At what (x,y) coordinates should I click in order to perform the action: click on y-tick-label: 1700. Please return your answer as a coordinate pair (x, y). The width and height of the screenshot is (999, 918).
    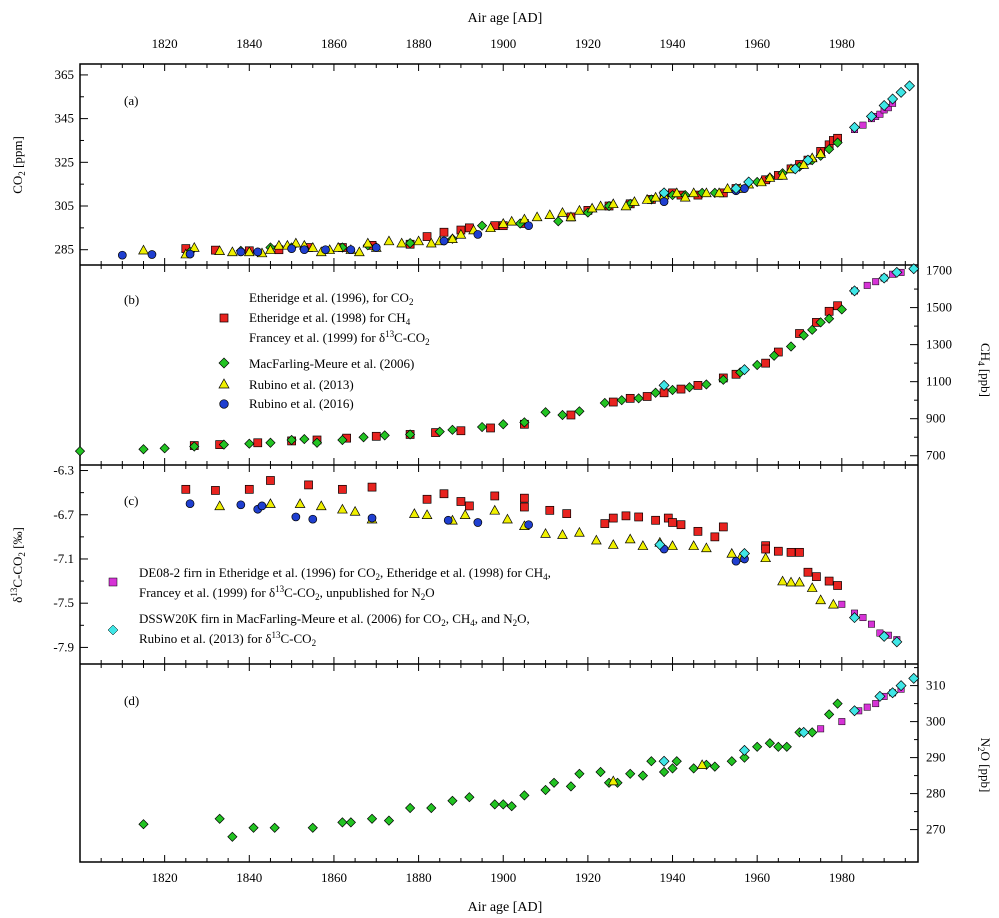
    Looking at the image, I should click on (939, 270).